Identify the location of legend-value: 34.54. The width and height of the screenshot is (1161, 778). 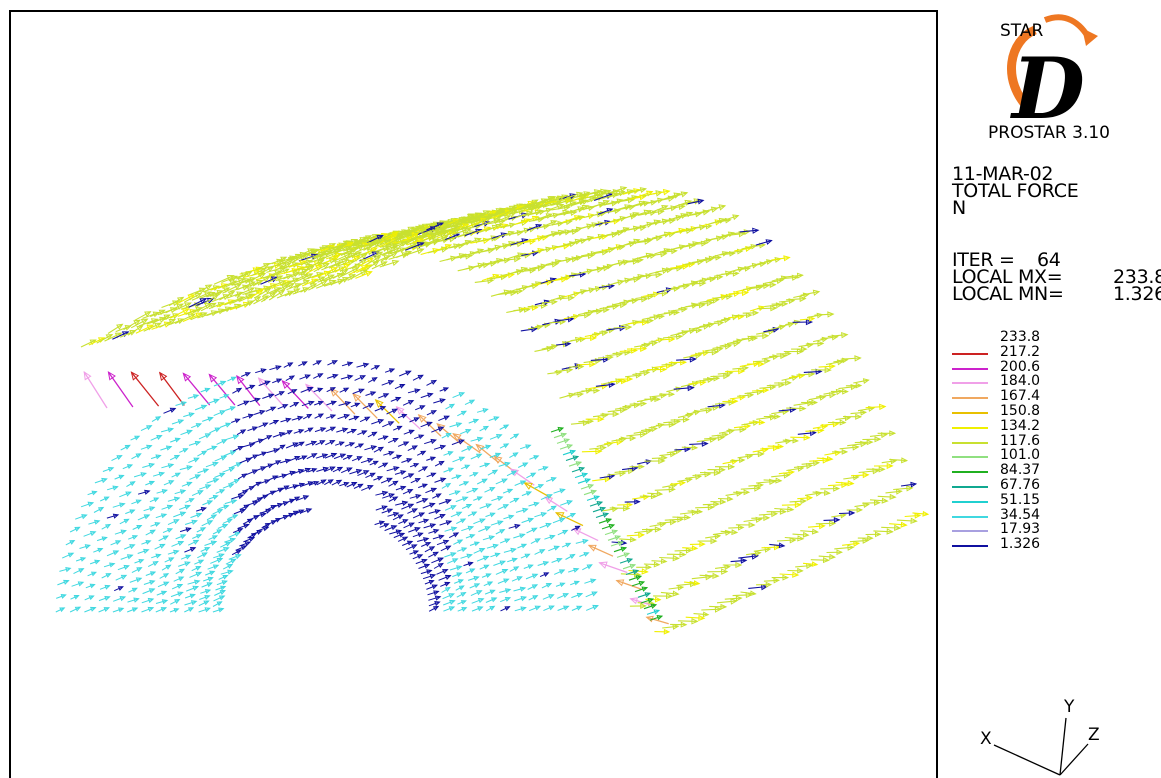
(1020, 514).